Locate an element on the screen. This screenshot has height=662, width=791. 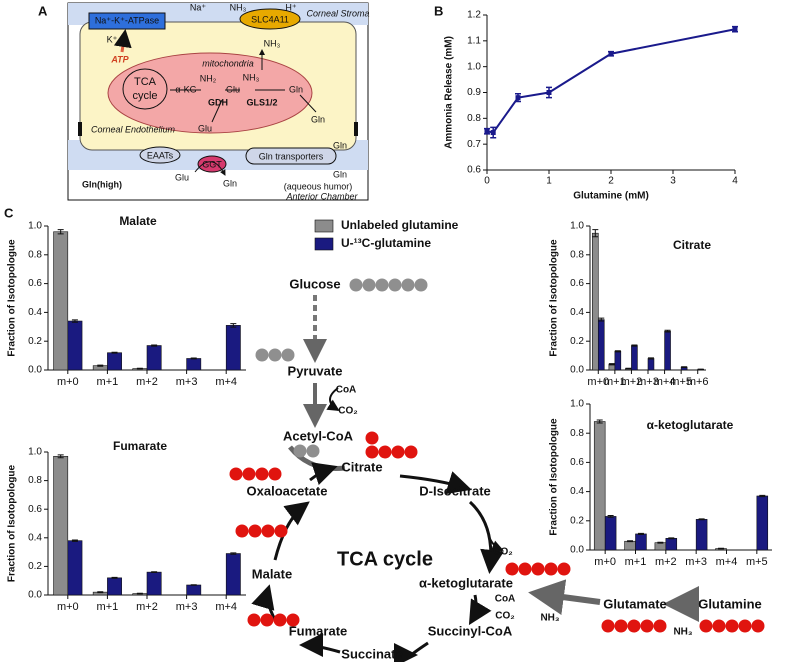
panel-label: A is located at coordinates (43, 10).